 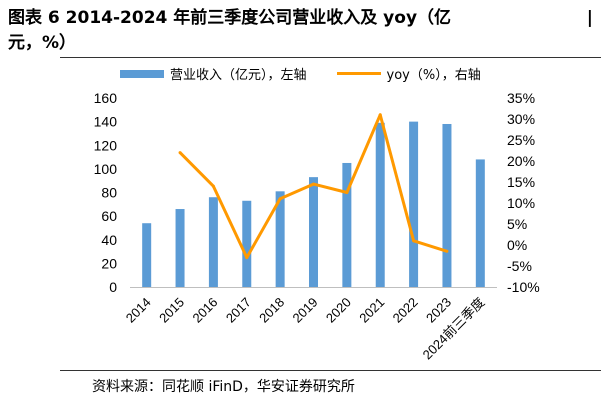 I want to click on right-axis-tick-label: 20%, so click(x=521, y=161).